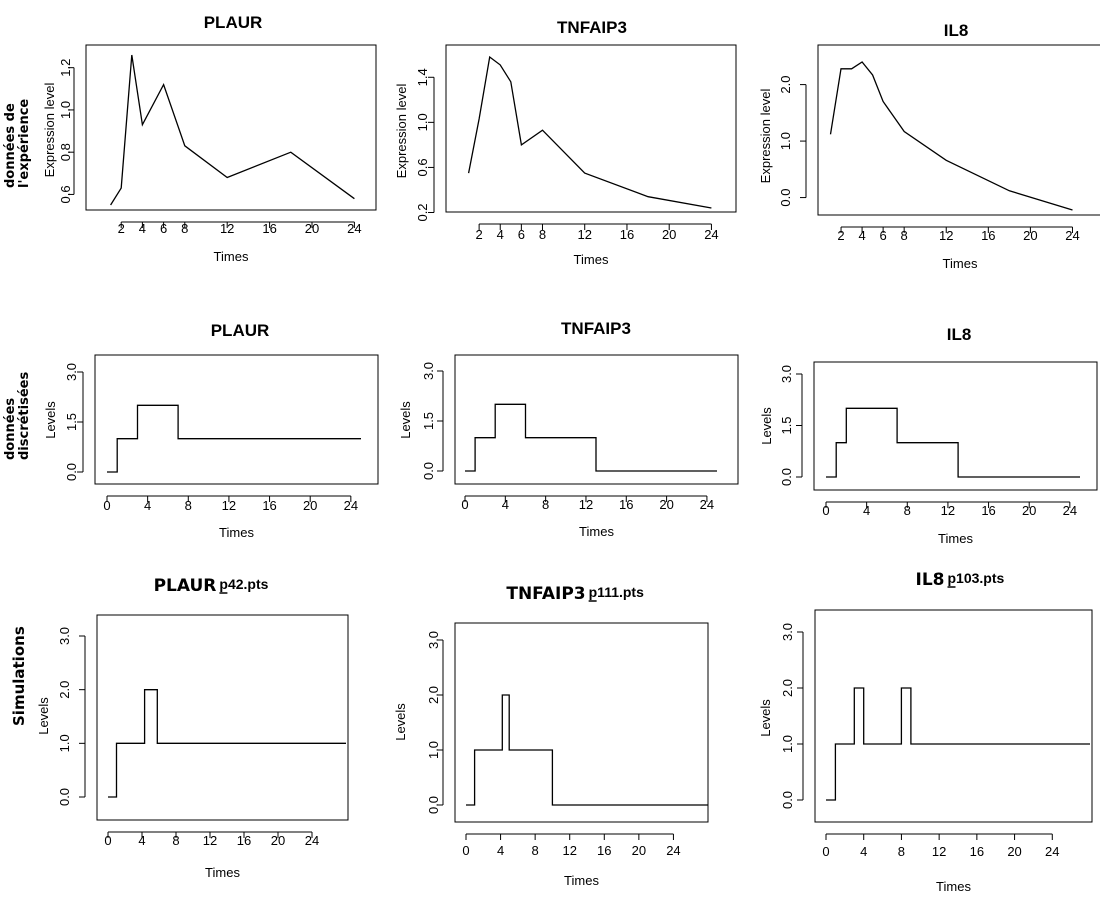 Image resolution: width=1100 pixels, height=900 pixels. What do you see at coordinates (596, 328) in the screenshot?
I see `chart-title: TNFAIP3` at bounding box center [596, 328].